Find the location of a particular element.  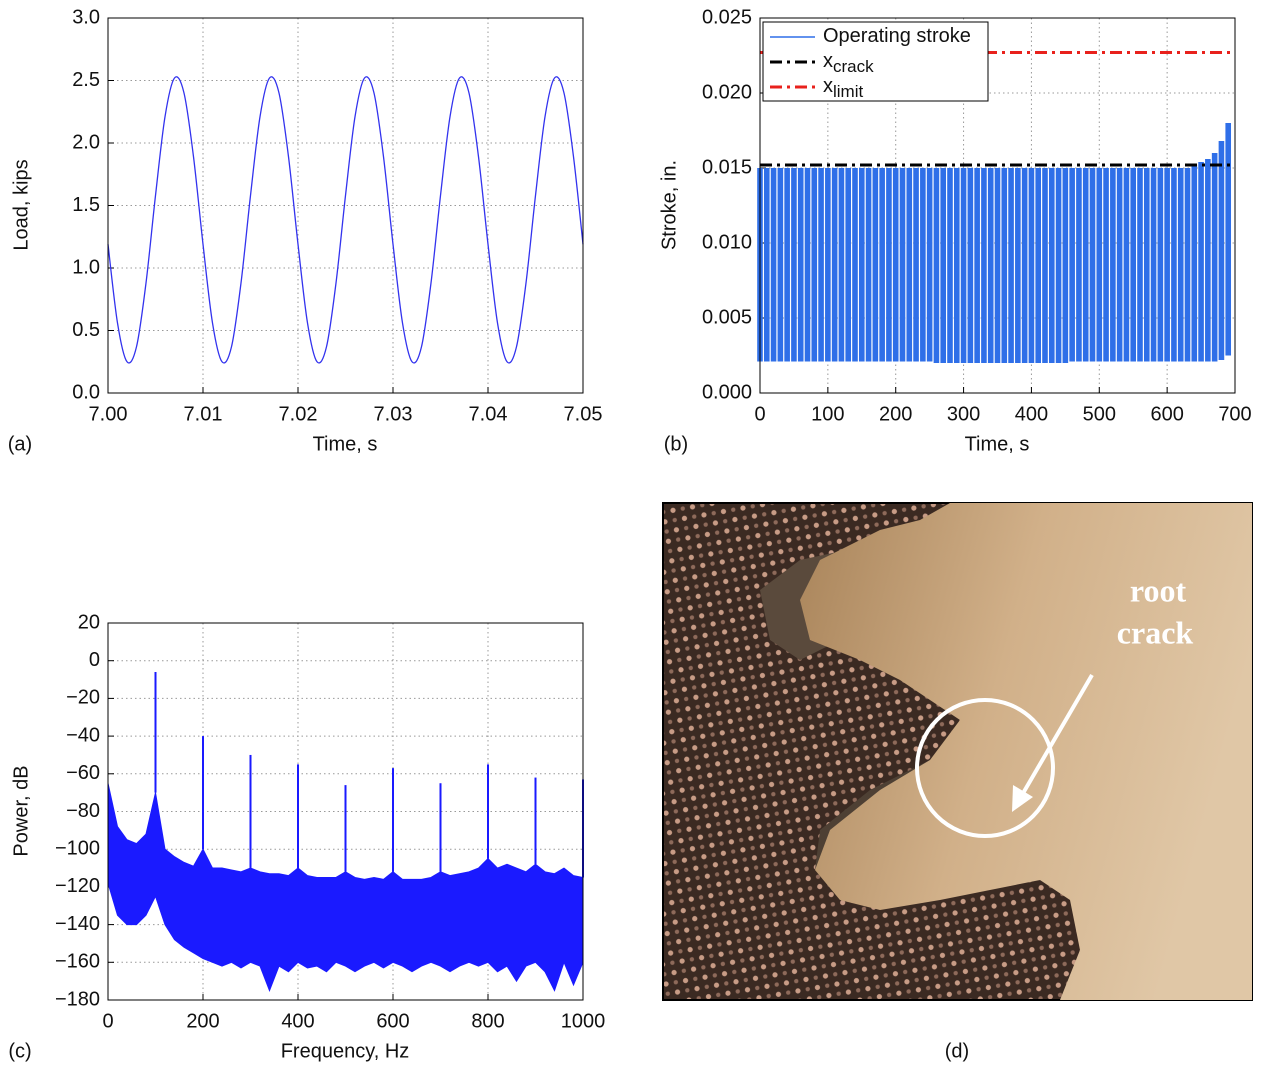

y-tick-label: 0.5 is located at coordinates (86, 330).